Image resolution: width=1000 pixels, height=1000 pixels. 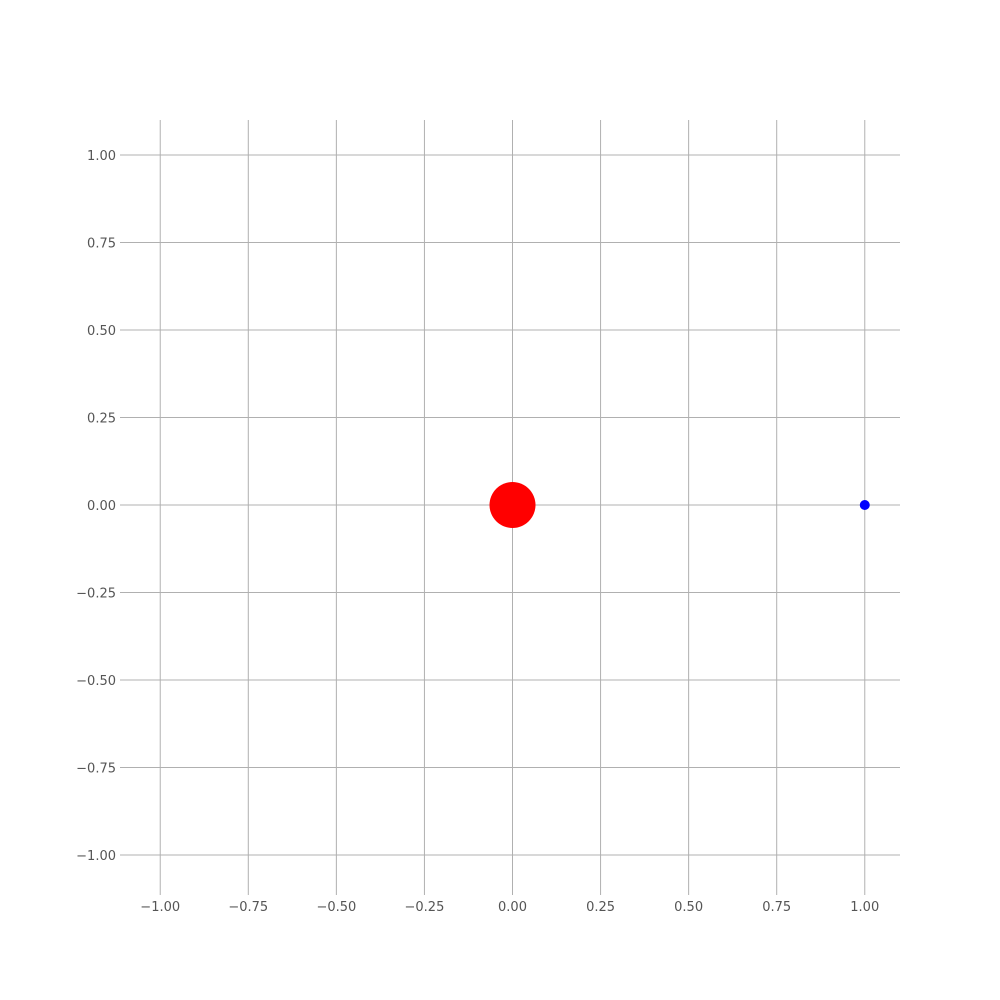 I want to click on x-axis: −1.00 −0.75 −0.50 −0.25 0.00 0.25 0.50 0.75 1.00, so click(x=509, y=902).